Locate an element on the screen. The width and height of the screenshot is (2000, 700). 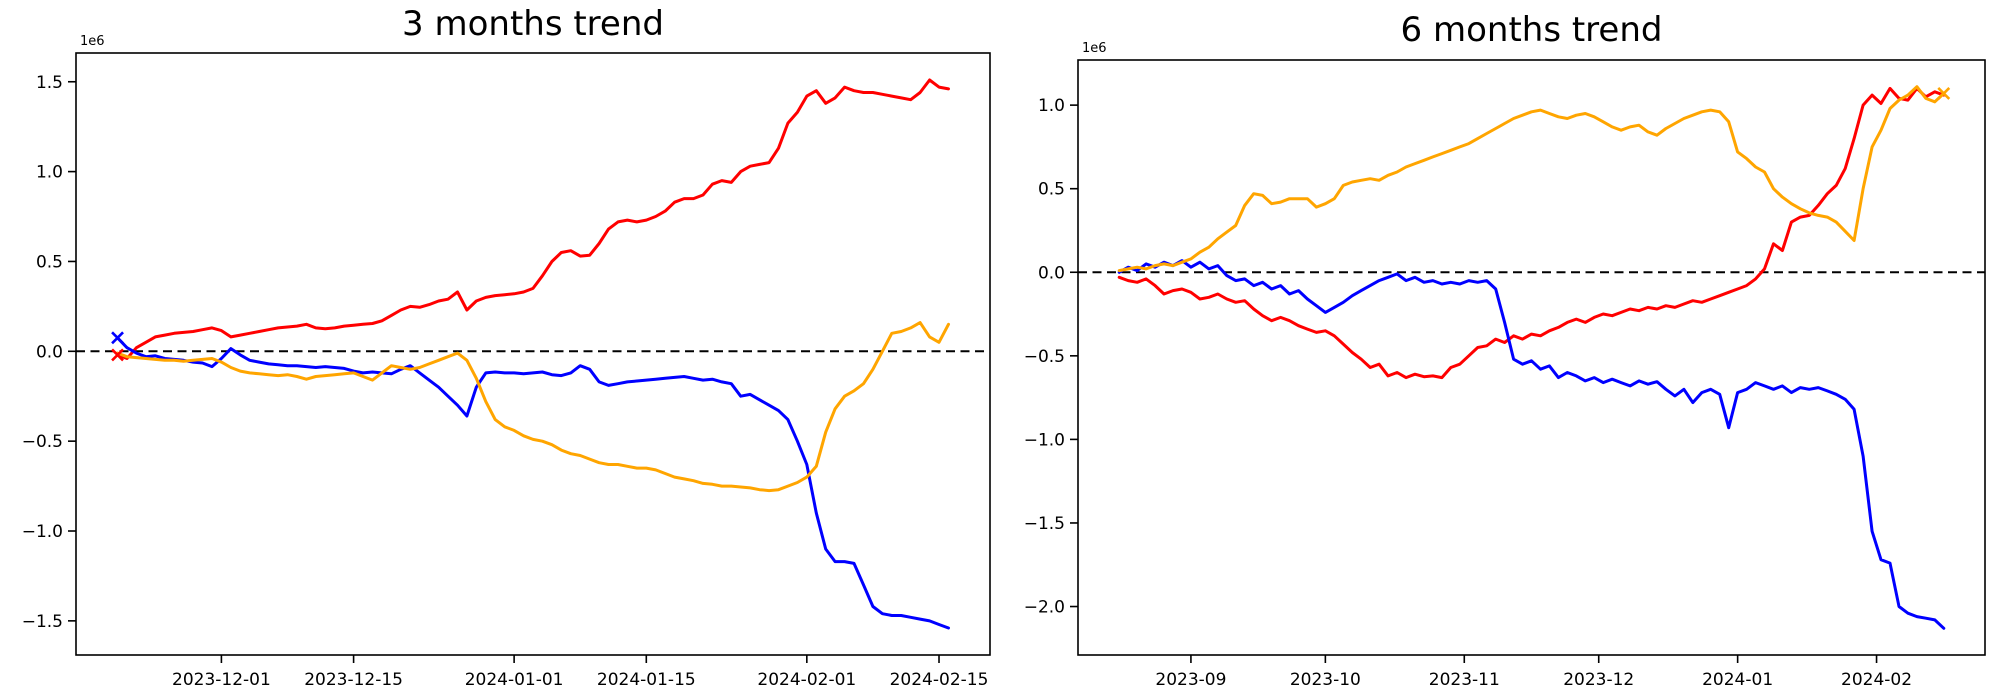
x-tick-label: 2024-01-15 is located at coordinates (646, 680).